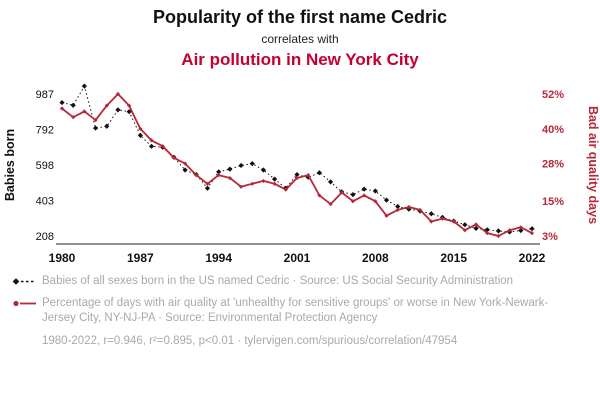 The height and width of the screenshot is (408, 600). I want to click on right-axis-tick: 15%, so click(553, 202).